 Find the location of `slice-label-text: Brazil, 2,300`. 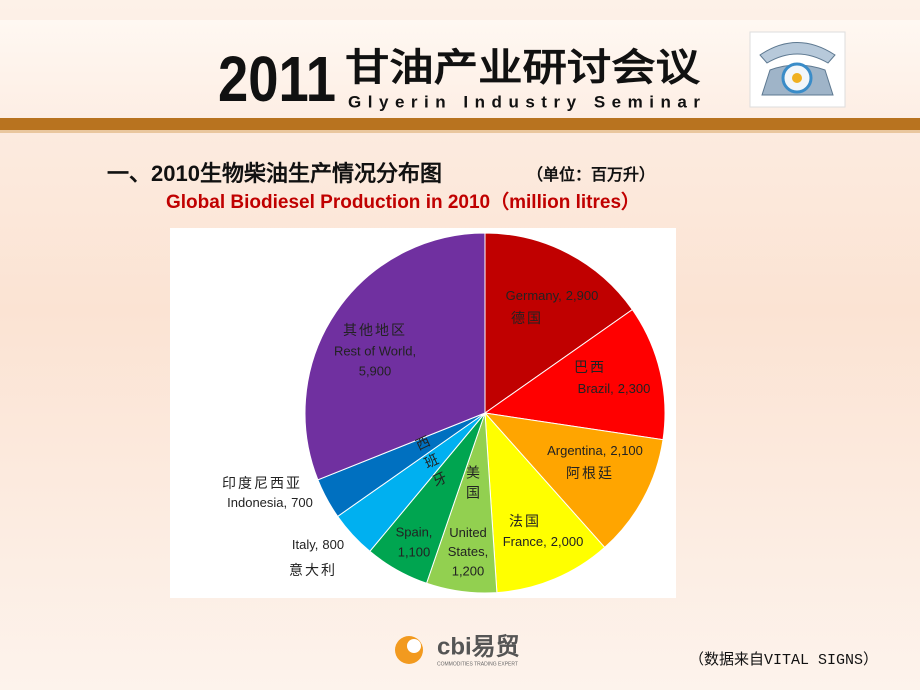

slice-label-text: Brazil, 2,300 is located at coordinates (614, 388).